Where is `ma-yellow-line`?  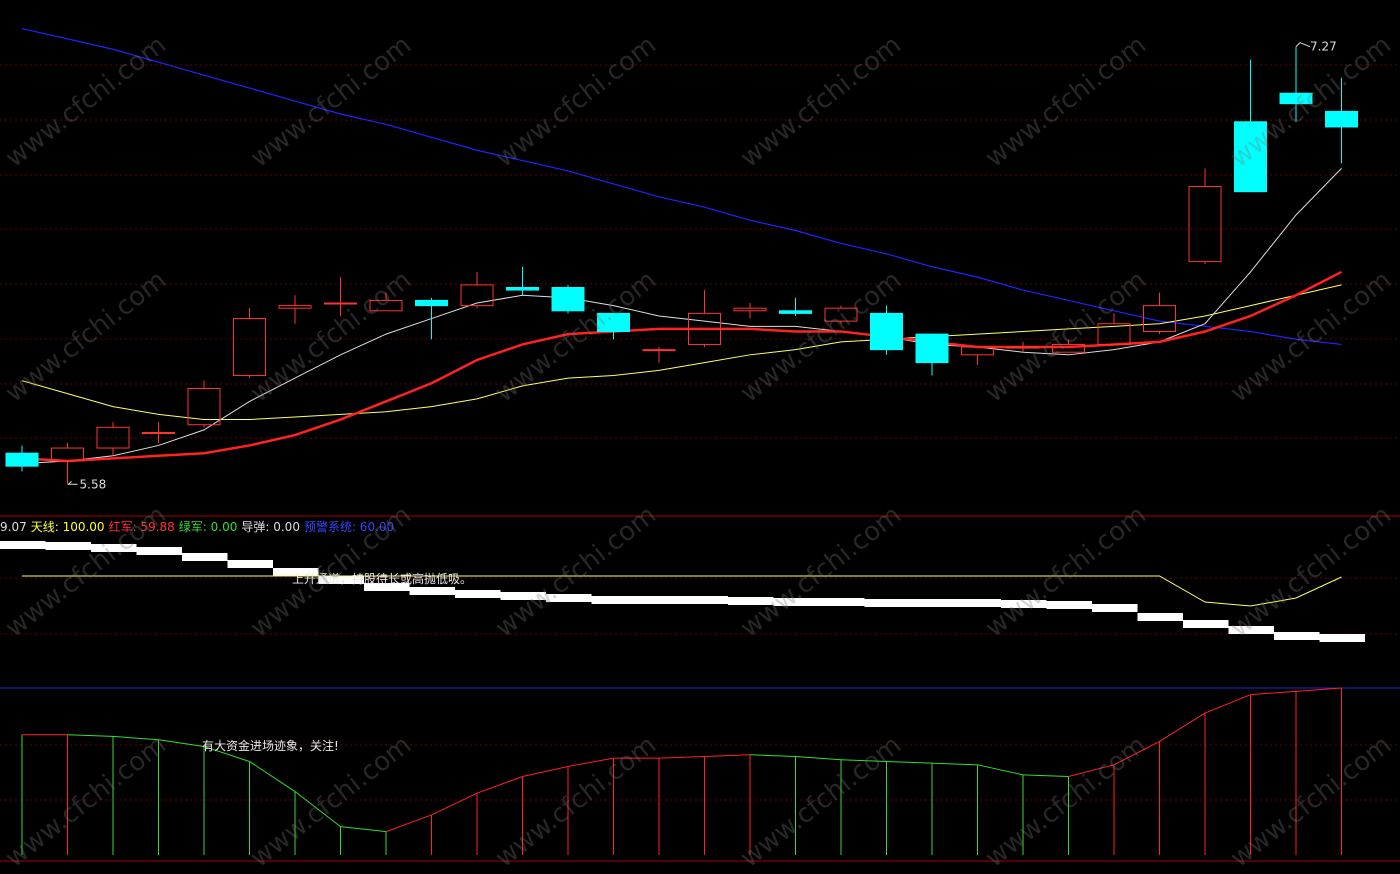 ma-yellow-line is located at coordinates (681, 352).